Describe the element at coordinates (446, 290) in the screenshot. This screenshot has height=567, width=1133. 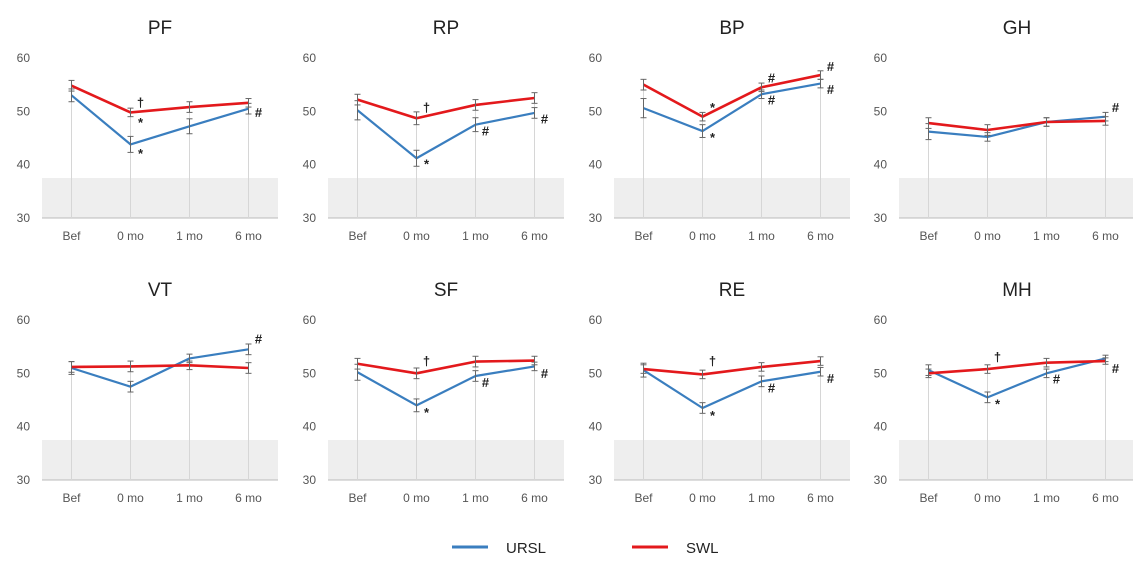
I see `panel-title: SF` at that location.